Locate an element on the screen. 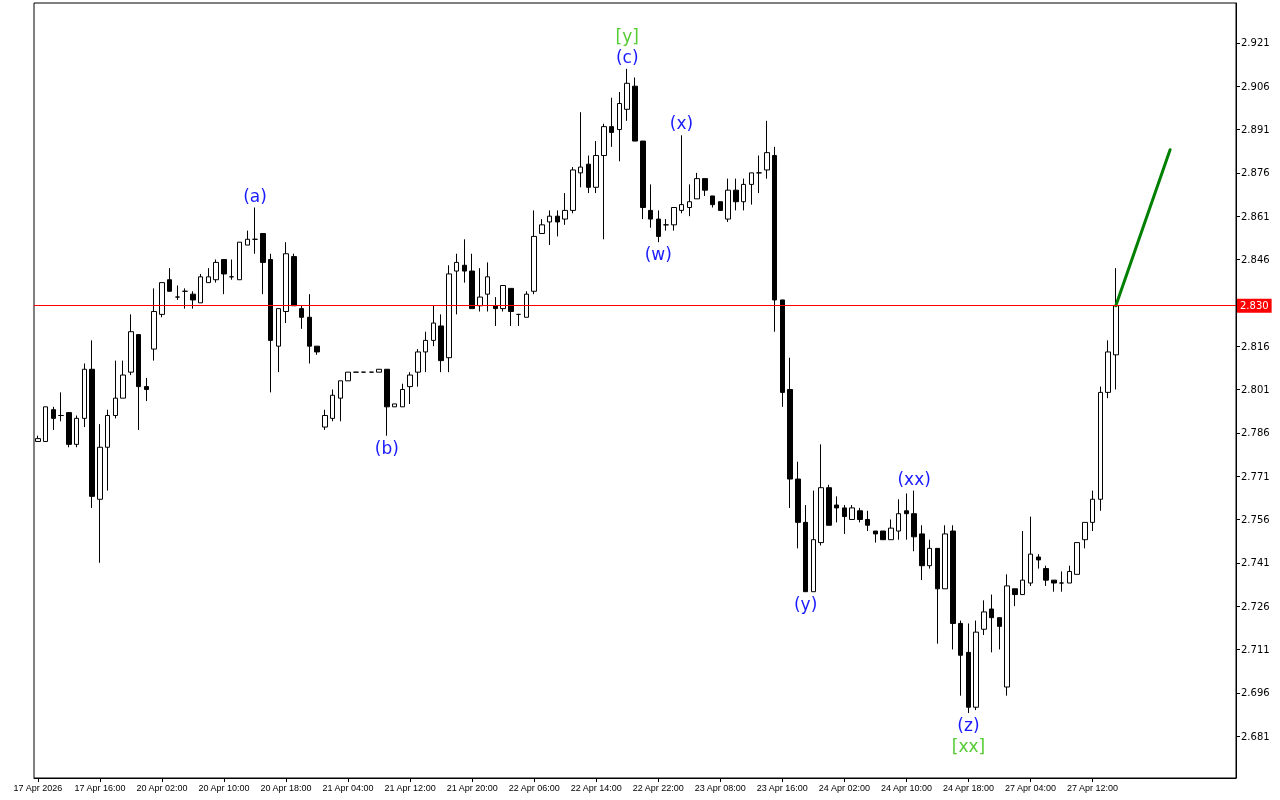  x-tick-label: 20 Apr 18:00 is located at coordinates (286, 787).